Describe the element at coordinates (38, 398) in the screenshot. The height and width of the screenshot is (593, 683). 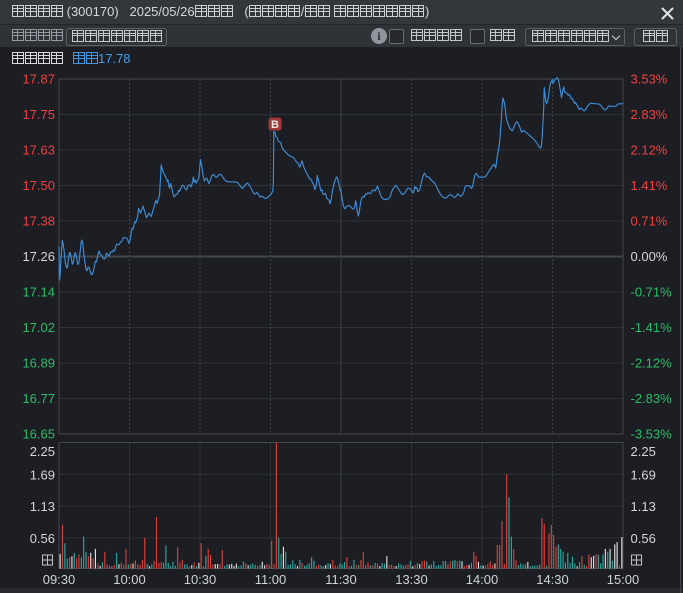
I see `svg-text: 16.77` at that location.